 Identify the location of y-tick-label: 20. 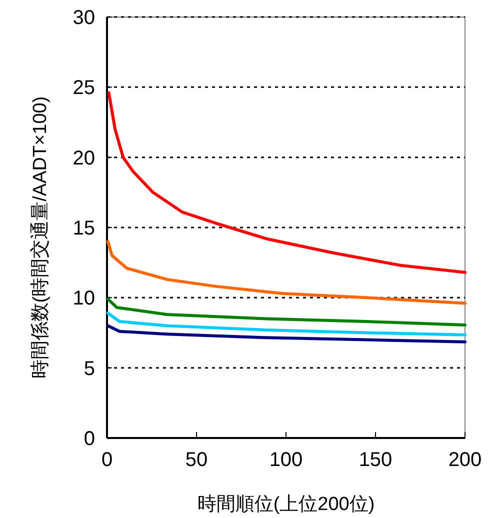
(83, 158).